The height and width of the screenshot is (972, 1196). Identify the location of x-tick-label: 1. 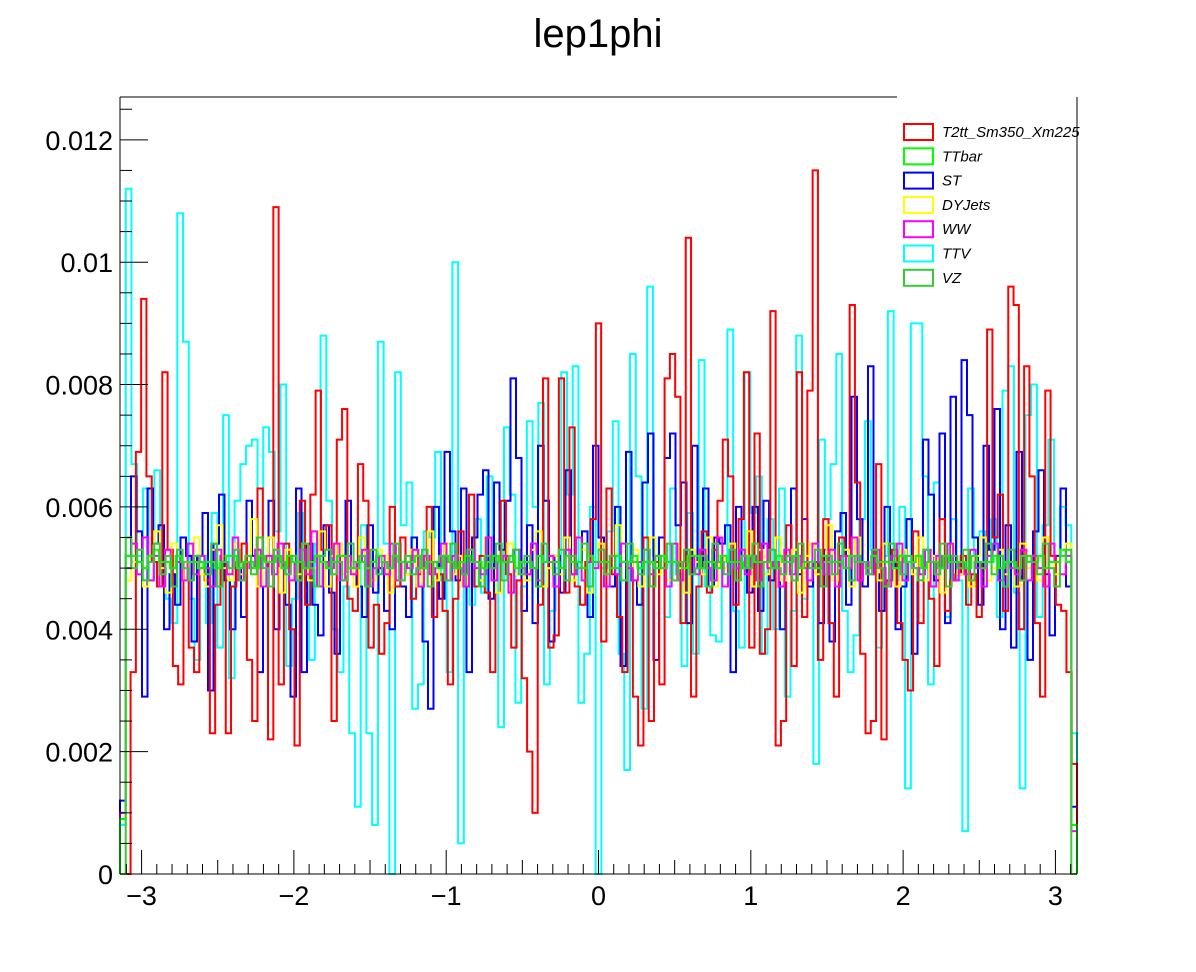
(750, 896).